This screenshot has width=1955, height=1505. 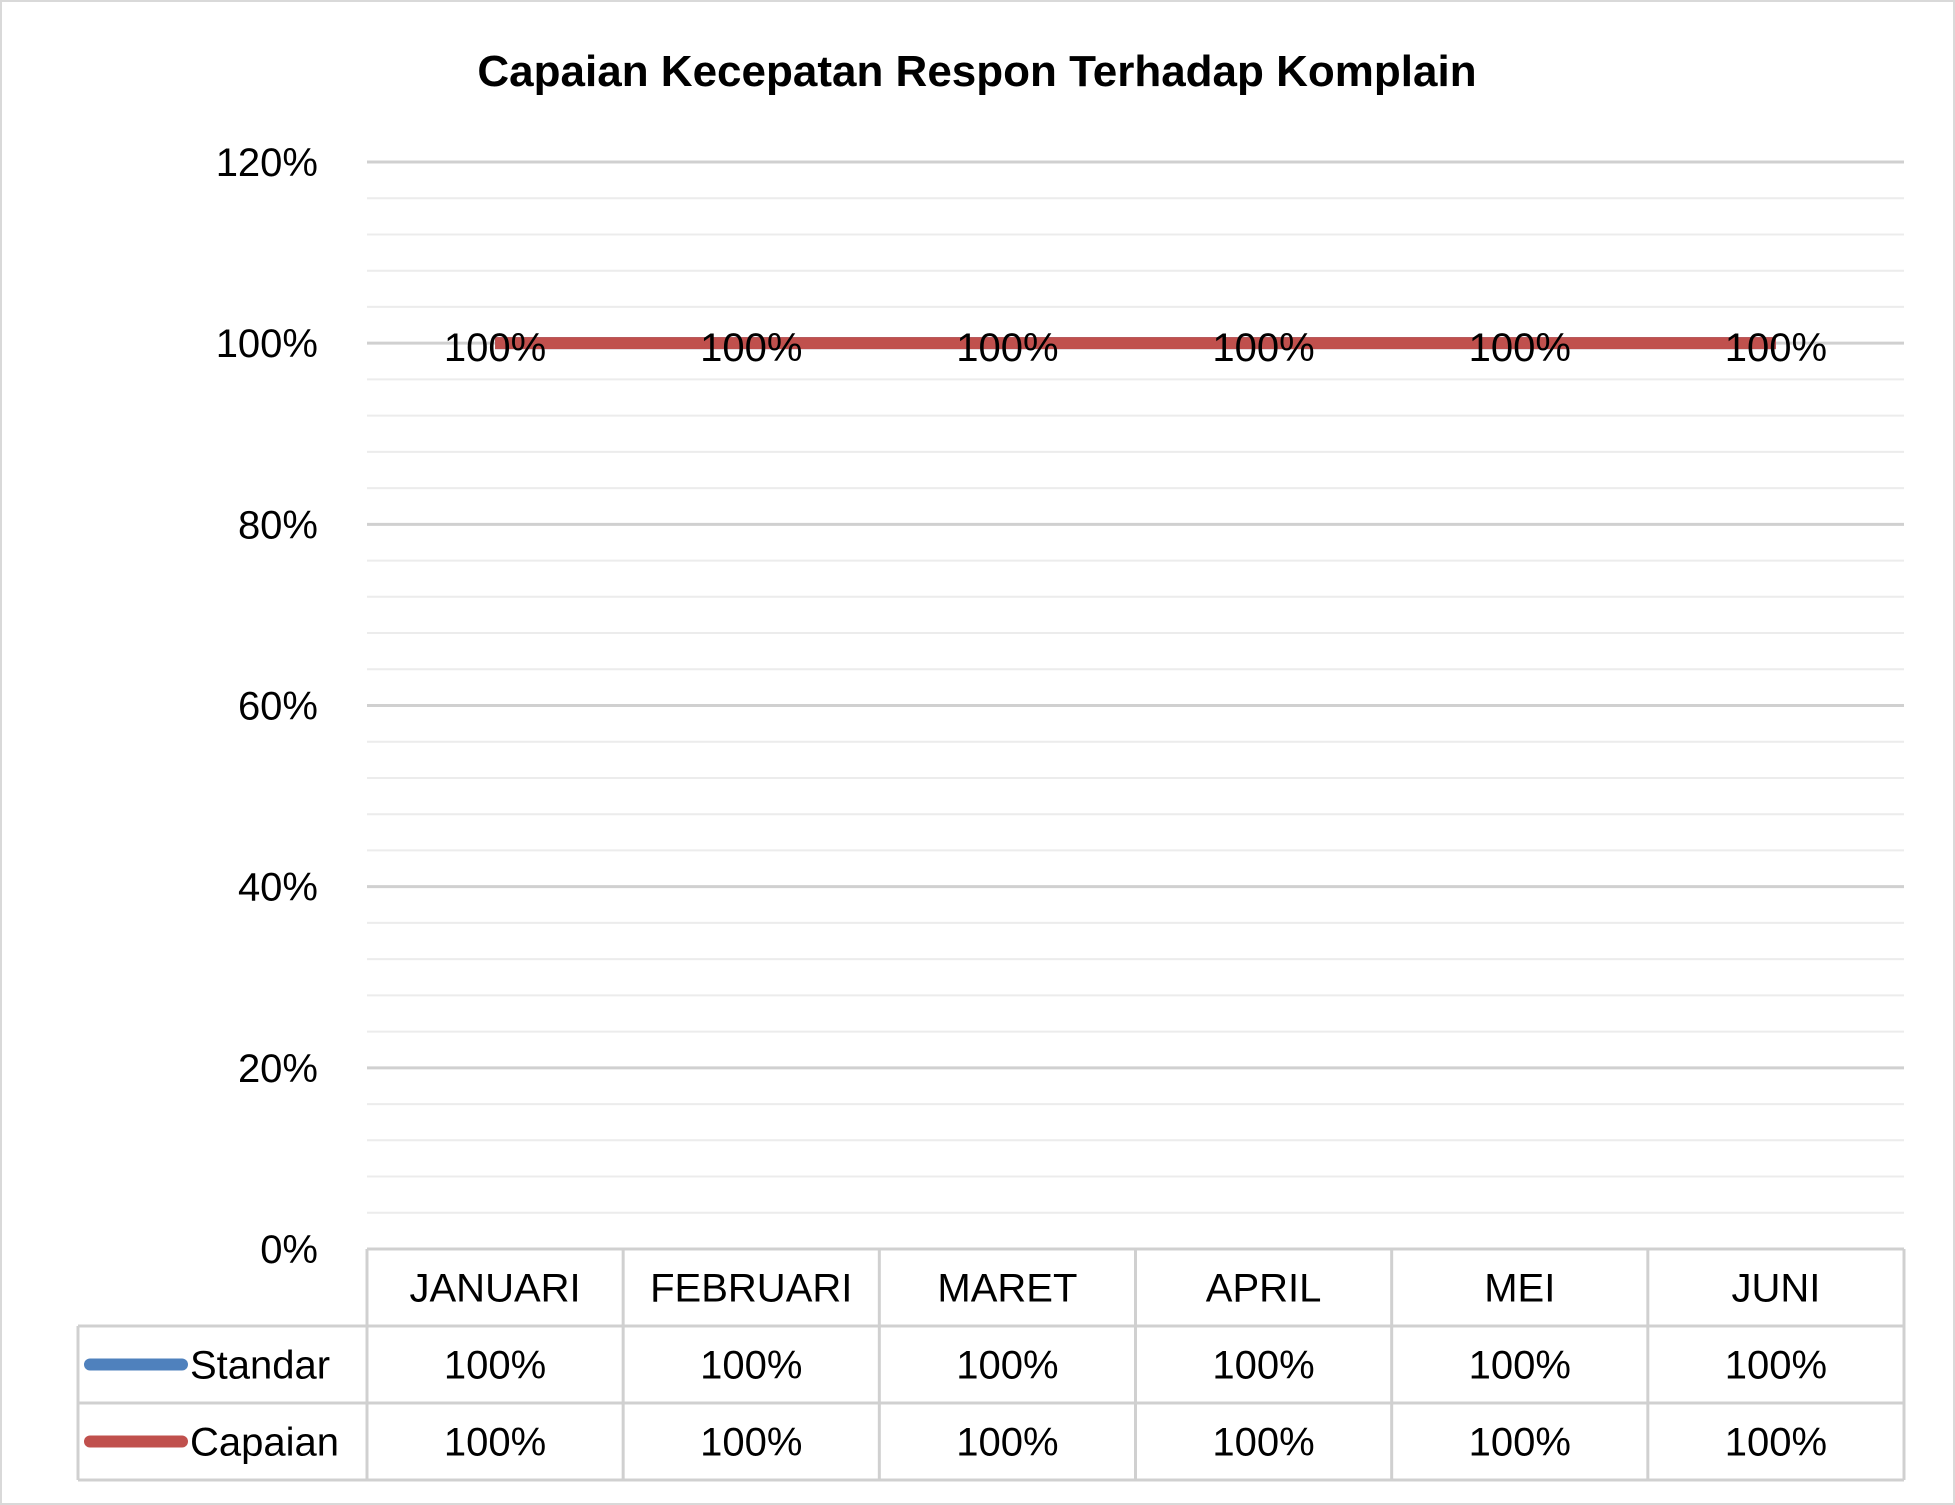 What do you see at coordinates (264, 1443) in the screenshot?
I see `legend-series-name: Capaian` at bounding box center [264, 1443].